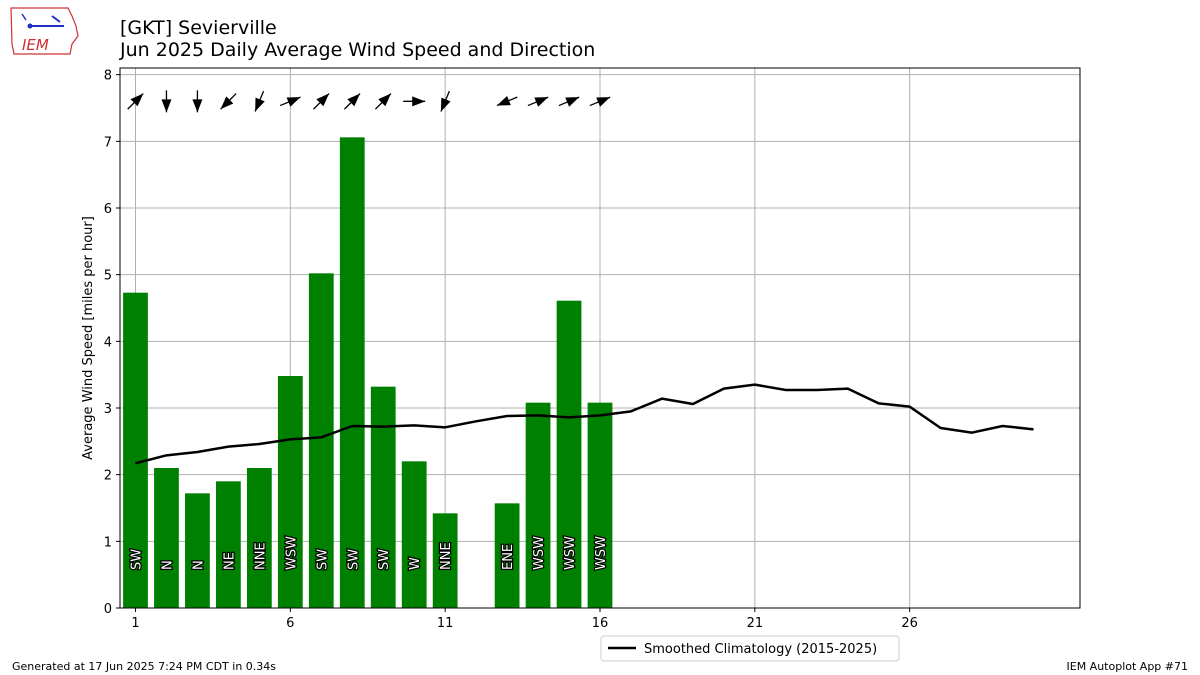  What do you see at coordinates (198, 28) in the screenshot?
I see `chart-title-station: [GKT] Sevierville` at bounding box center [198, 28].